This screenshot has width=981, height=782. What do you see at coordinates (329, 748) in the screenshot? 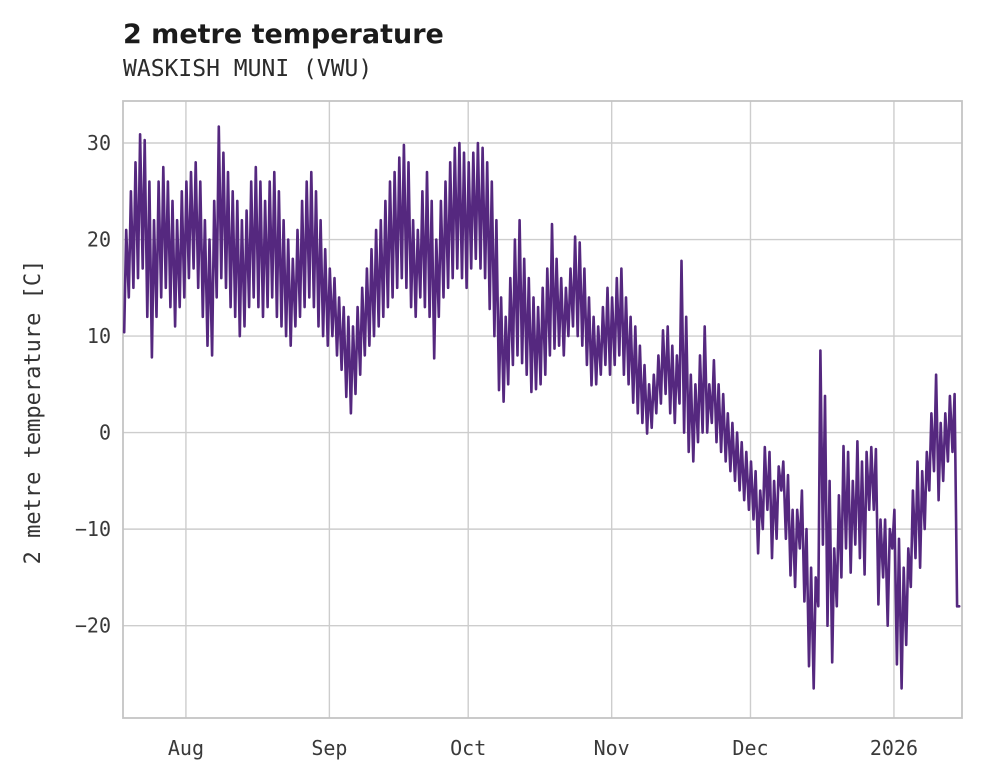
I see `x-tick-label: Sep` at bounding box center [329, 748].